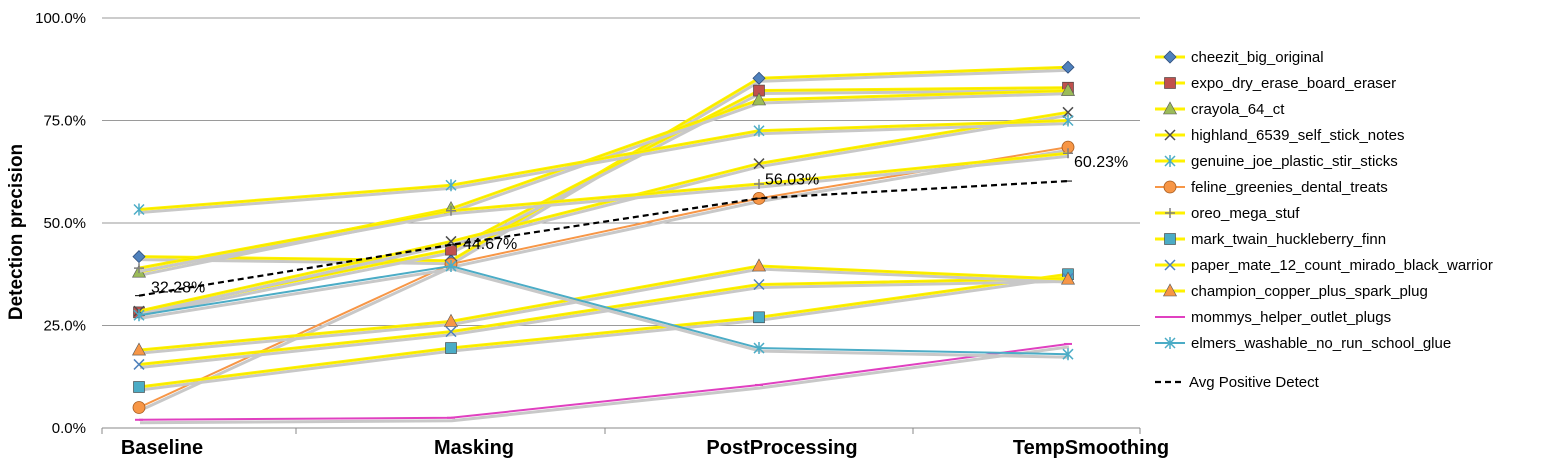 The height and width of the screenshot is (476, 1561). I want to click on series-mommys-helper-outlet-plugs, so click(603, 383).